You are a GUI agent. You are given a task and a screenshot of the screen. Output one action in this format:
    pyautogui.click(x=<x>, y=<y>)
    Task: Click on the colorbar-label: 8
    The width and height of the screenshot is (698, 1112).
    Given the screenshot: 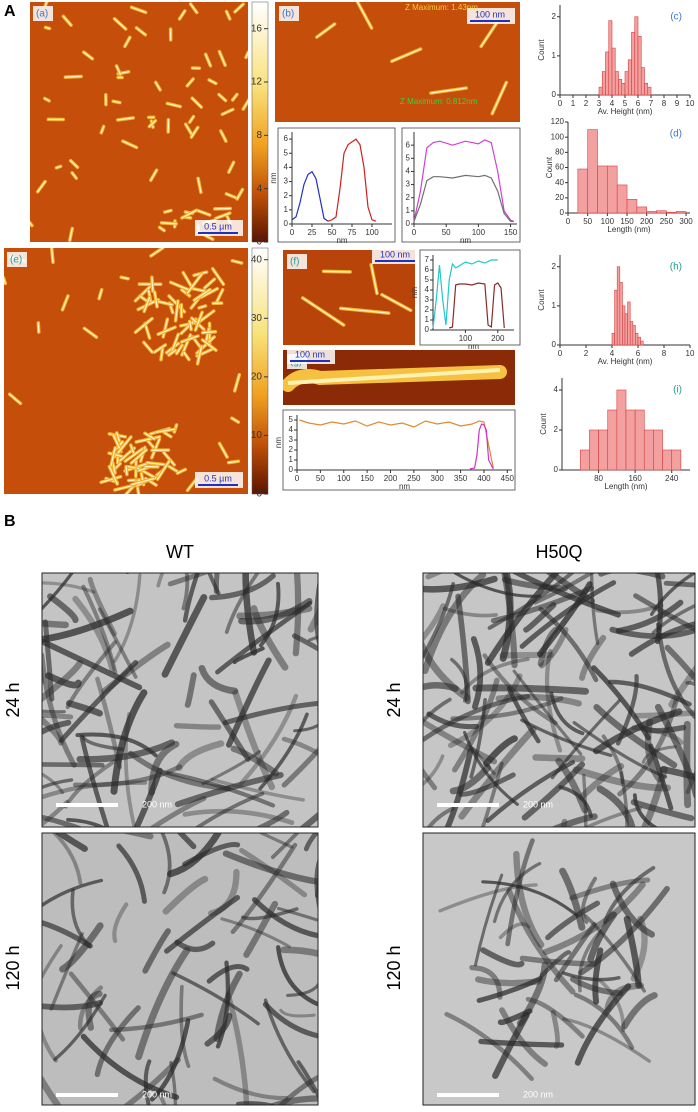 What is the action you would take?
    pyautogui.click(x=259, y=135)
    